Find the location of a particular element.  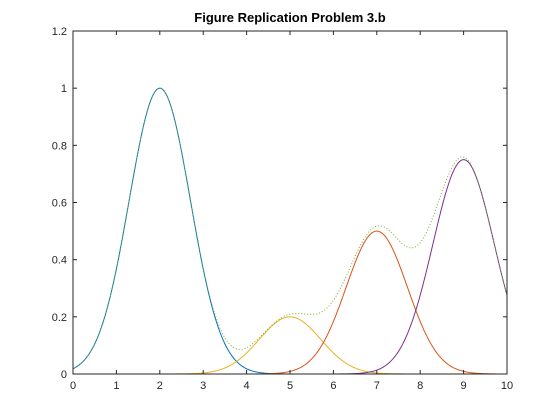

x-tick-label: 1 is located at coordinates (116, 386).